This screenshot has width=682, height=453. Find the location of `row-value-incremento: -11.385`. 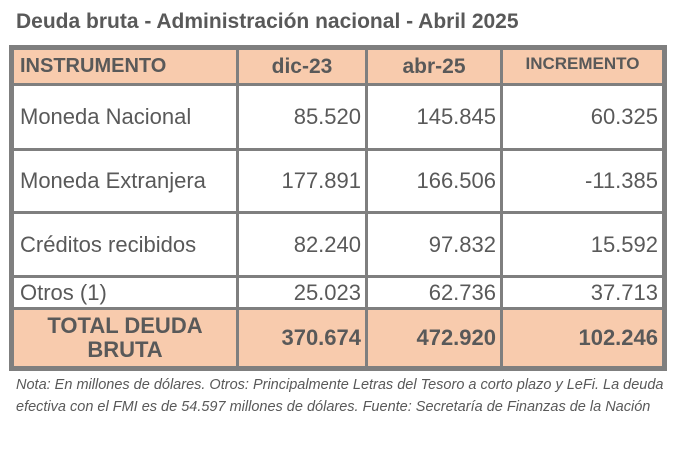

row-value-incremento: -11.385 is located at coordinates (582, 181).